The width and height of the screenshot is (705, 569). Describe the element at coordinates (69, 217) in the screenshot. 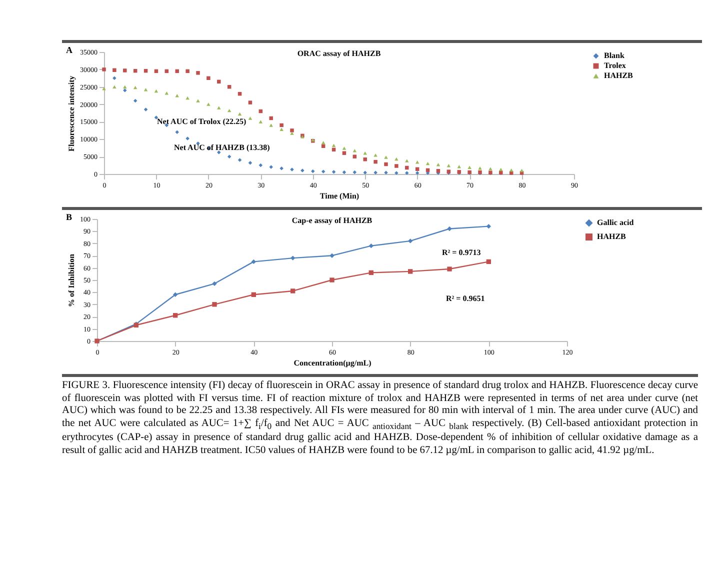

I see `text: B` at that location.